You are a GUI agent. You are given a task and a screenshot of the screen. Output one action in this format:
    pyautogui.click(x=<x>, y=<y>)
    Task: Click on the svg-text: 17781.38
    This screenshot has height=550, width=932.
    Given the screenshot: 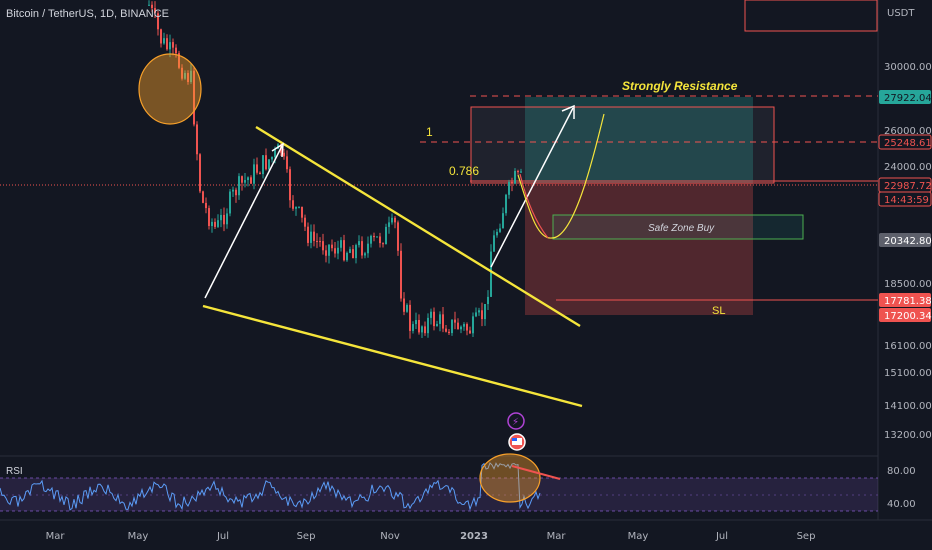 What is the action you would take?
    pyautogui.click(x=908, y=301)
    